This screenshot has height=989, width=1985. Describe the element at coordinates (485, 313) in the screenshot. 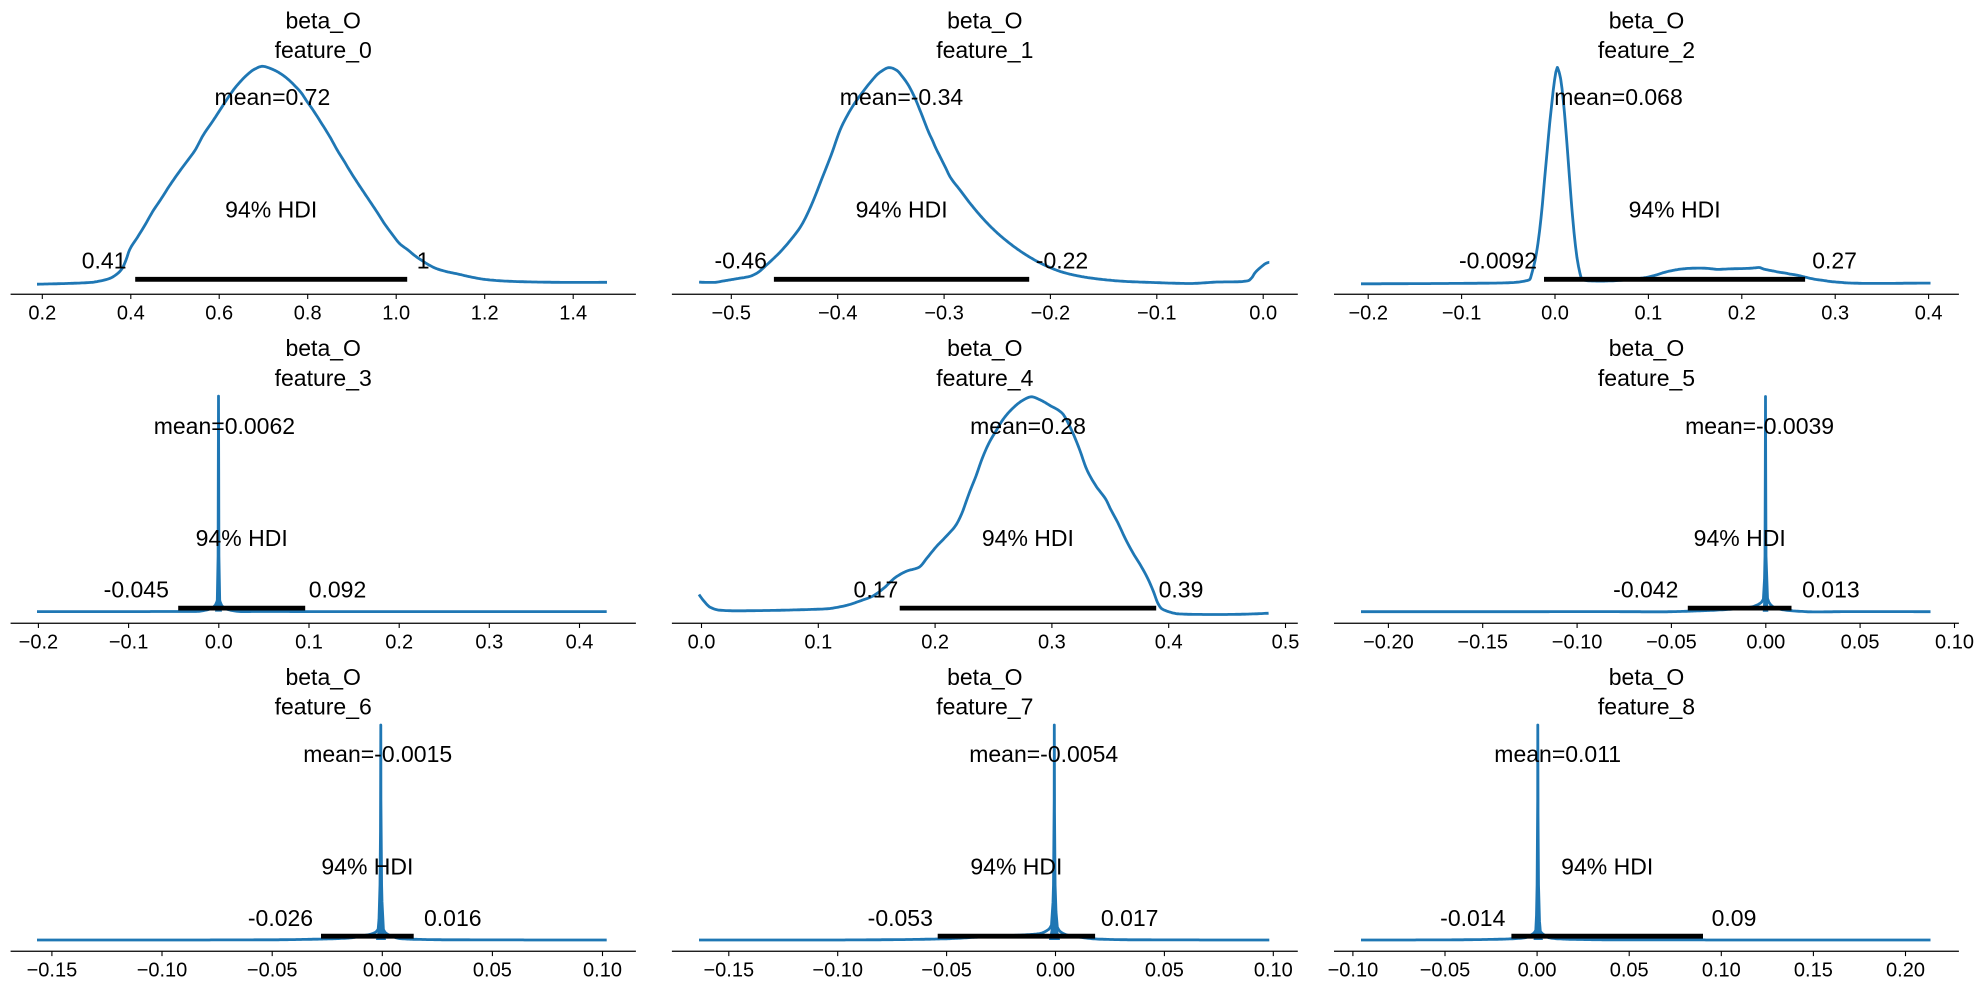

I see `svg-text: 1.2` at that location.